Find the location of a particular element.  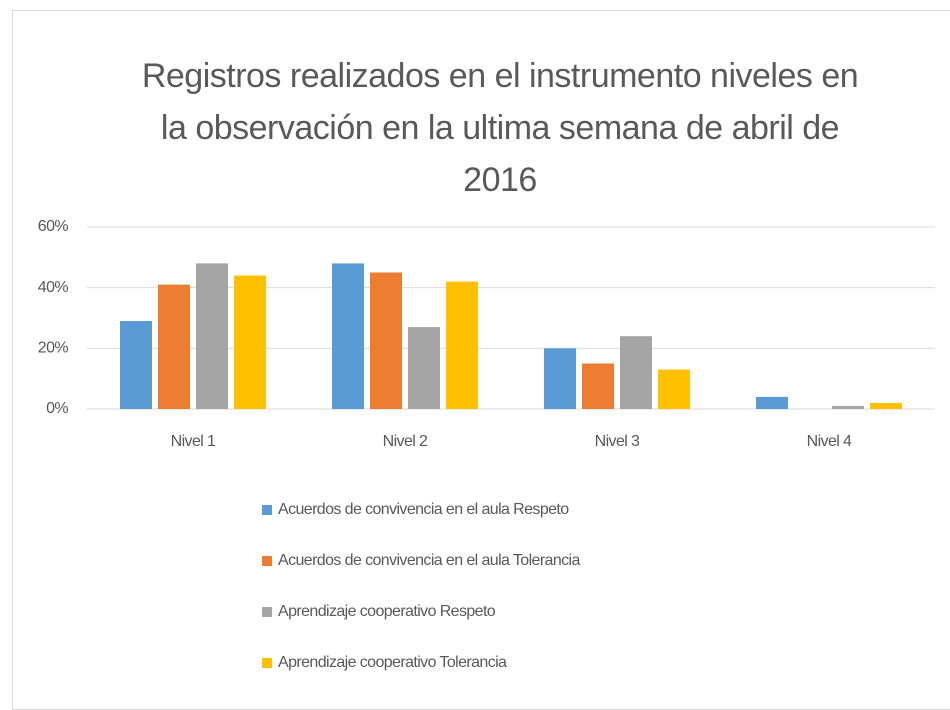

x-tick-label: Nivel 4 is located at coordinates (829, 441).